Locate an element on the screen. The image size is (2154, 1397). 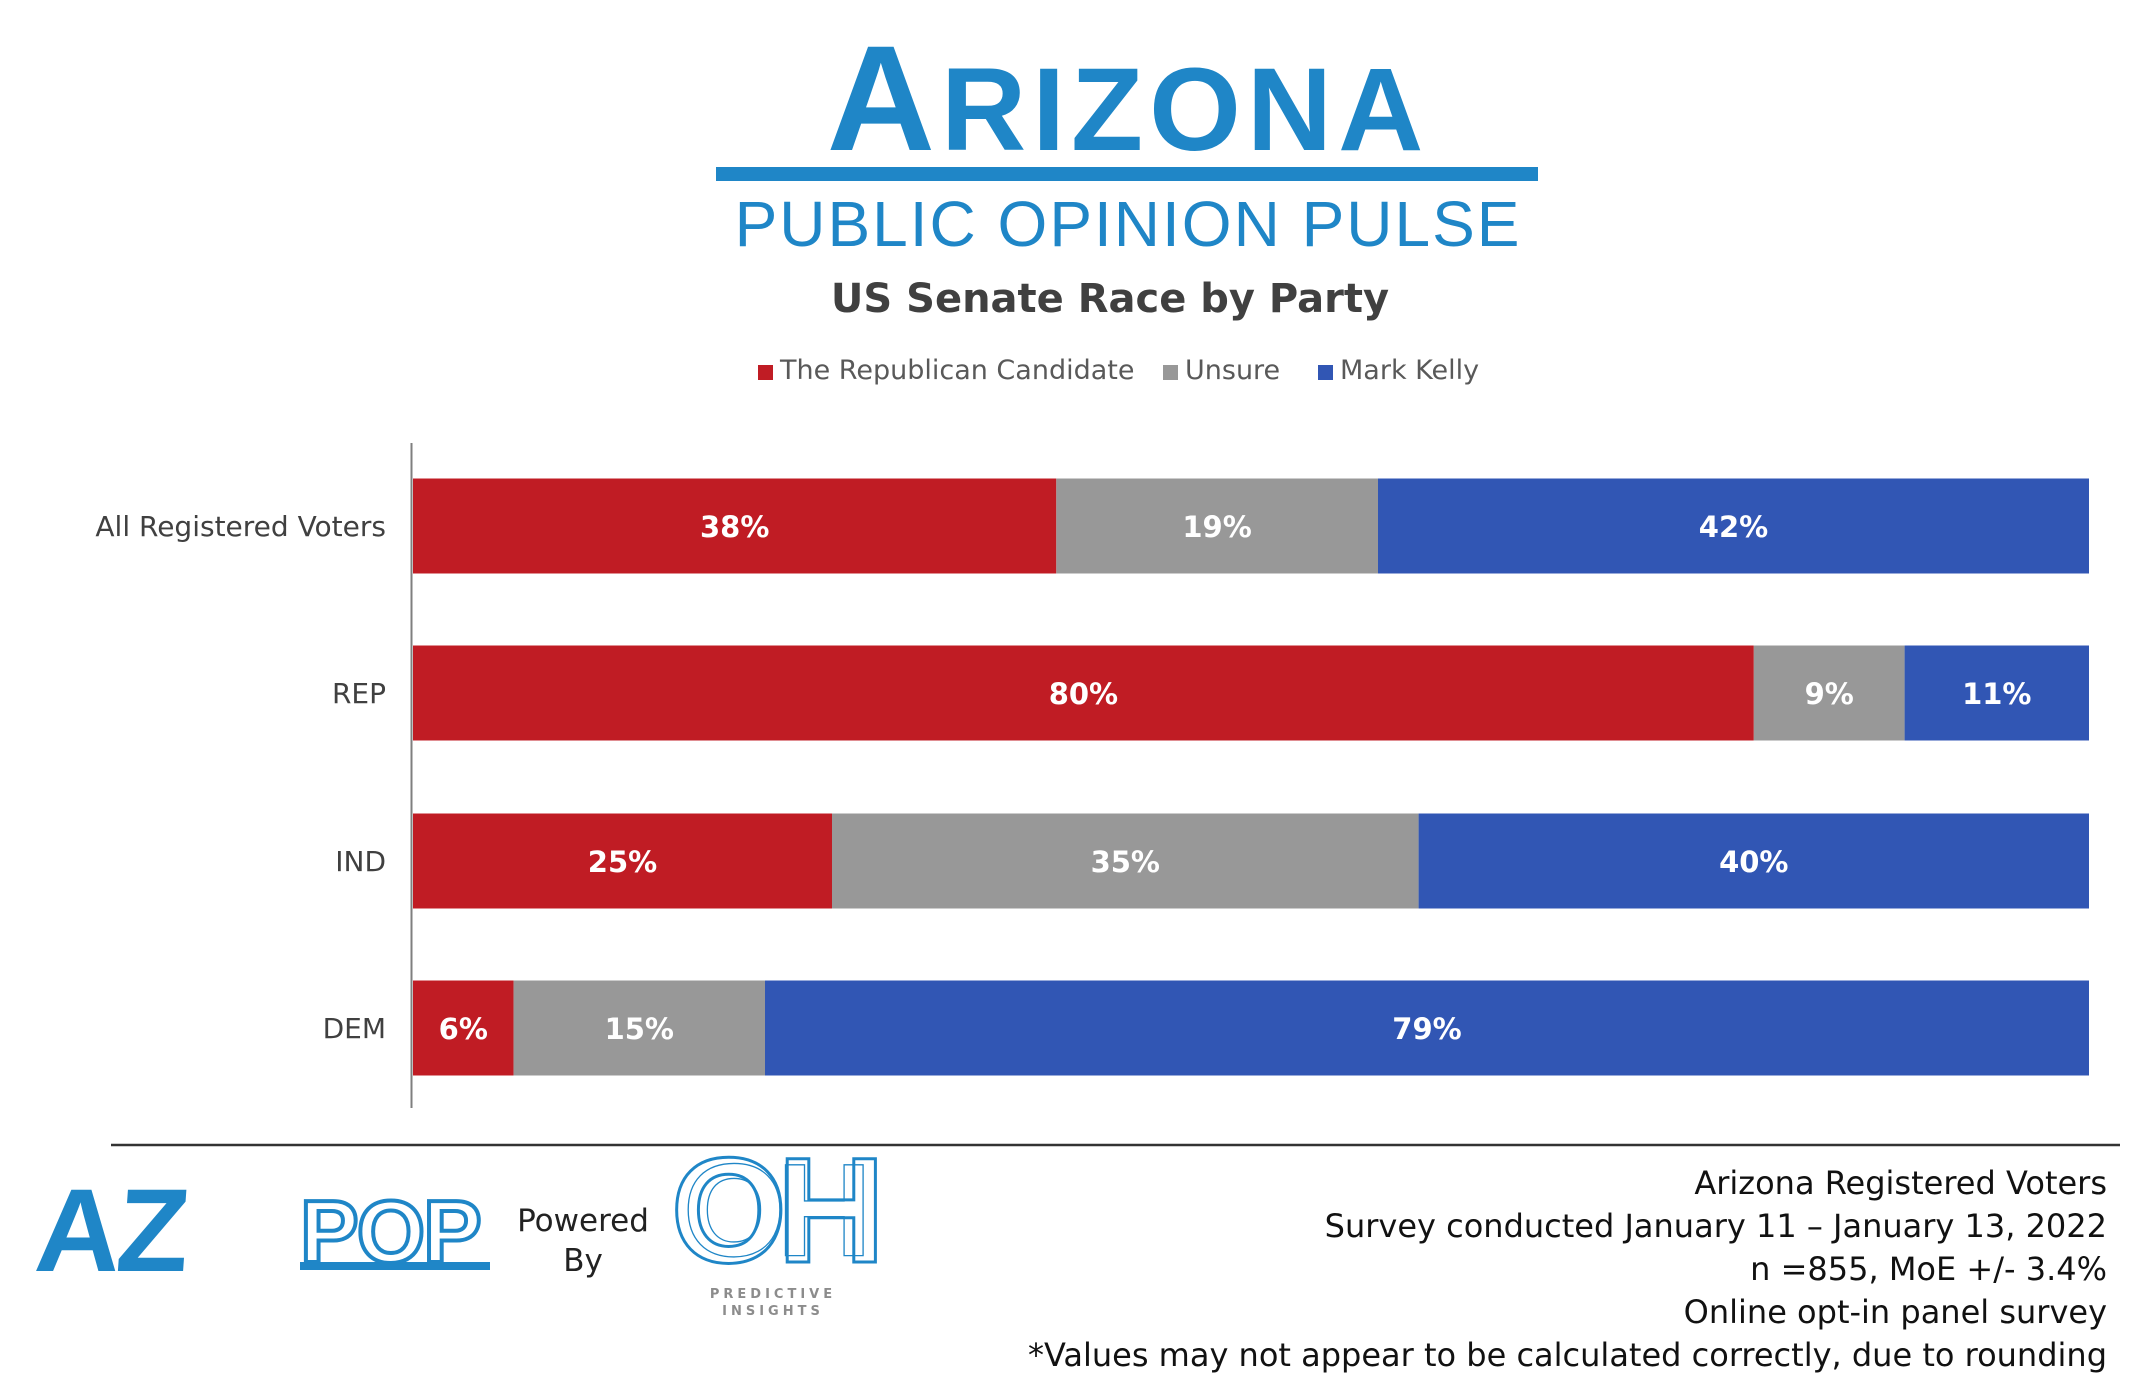
data-label-dem-unsure: 15% is located at coordinates (639, 1029).